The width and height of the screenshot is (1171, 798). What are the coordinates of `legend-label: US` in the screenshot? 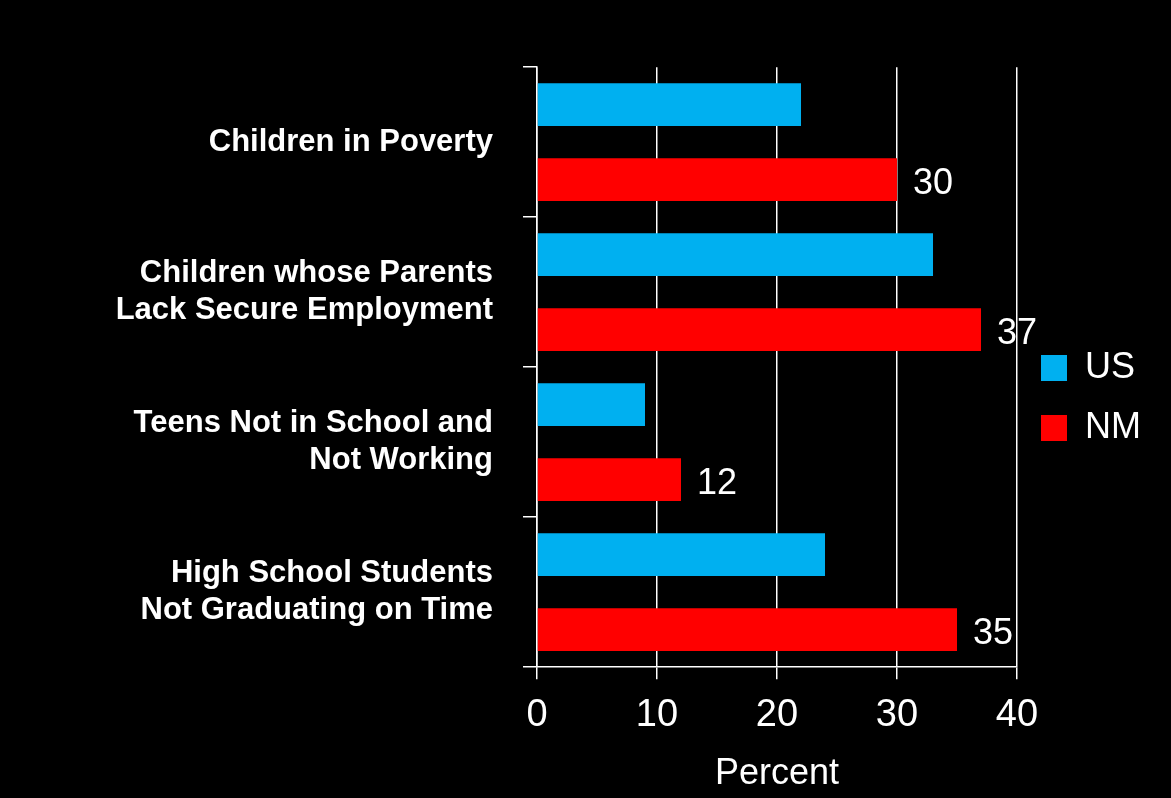 It's located at (1110, 365).